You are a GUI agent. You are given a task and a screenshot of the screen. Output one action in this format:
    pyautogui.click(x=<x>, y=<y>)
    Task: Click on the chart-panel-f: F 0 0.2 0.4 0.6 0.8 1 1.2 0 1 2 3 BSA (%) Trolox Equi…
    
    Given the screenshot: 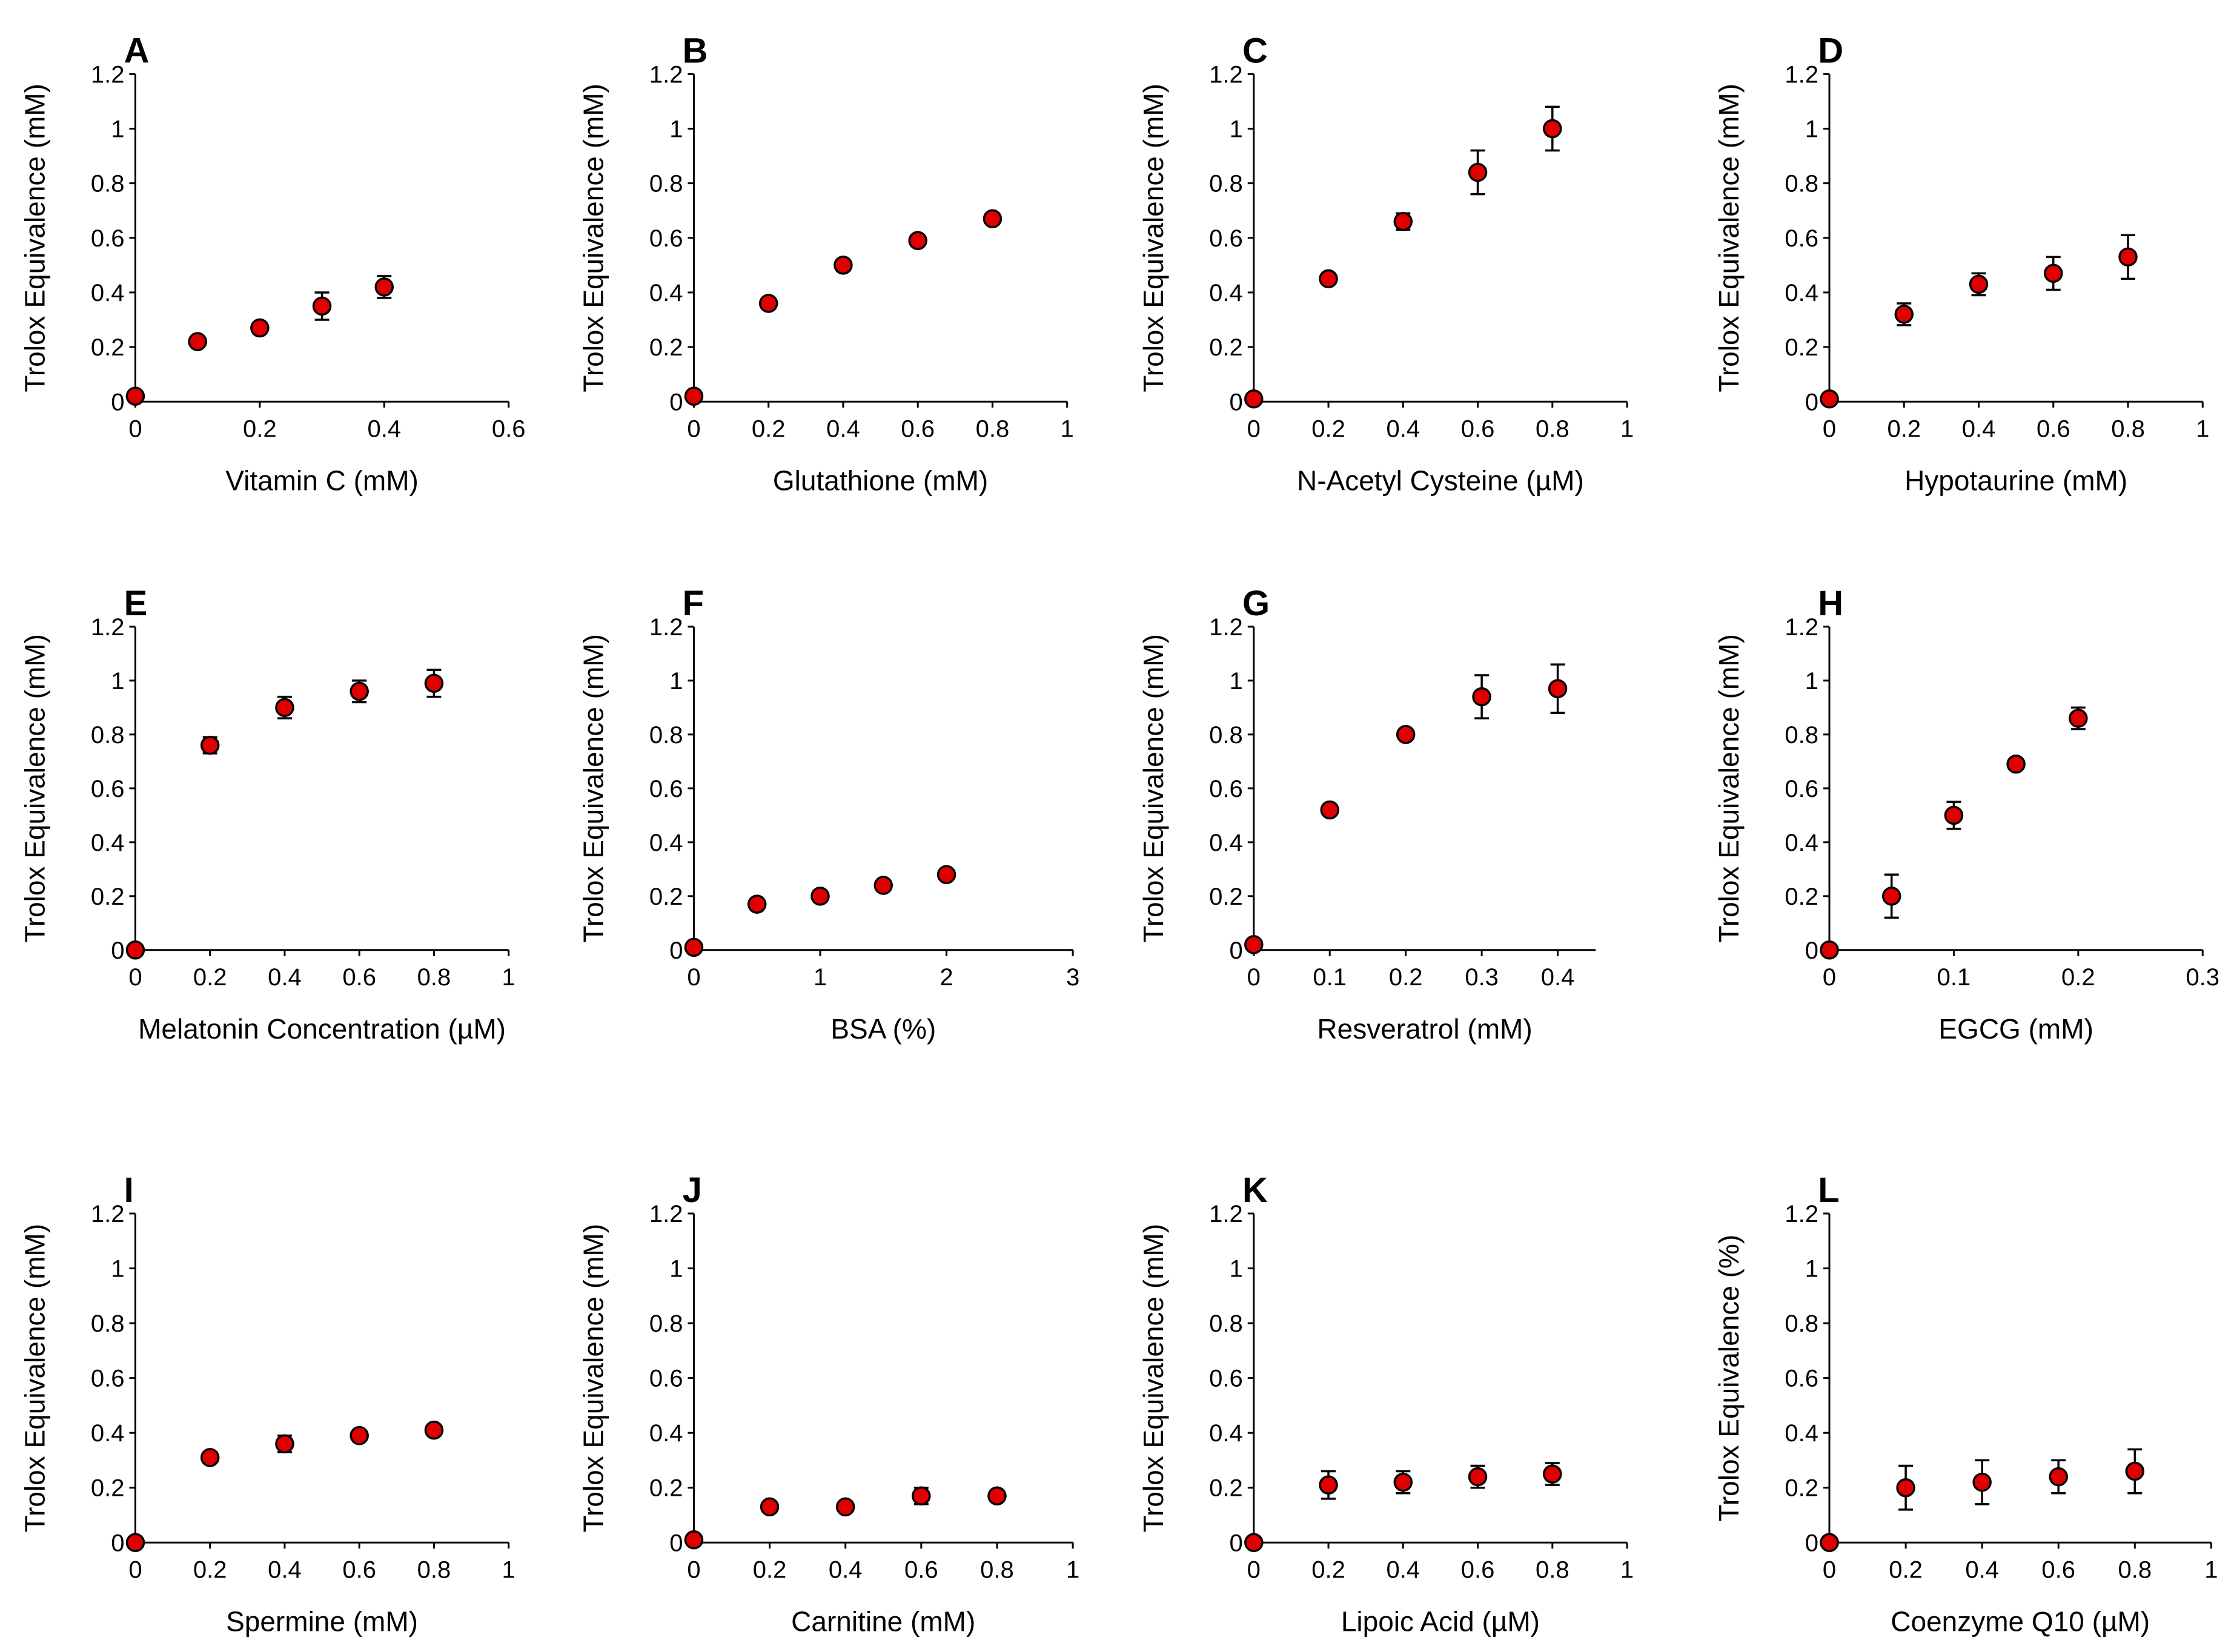 What is the action you would take?
    pyautogui.click(x=828, y=814)
    